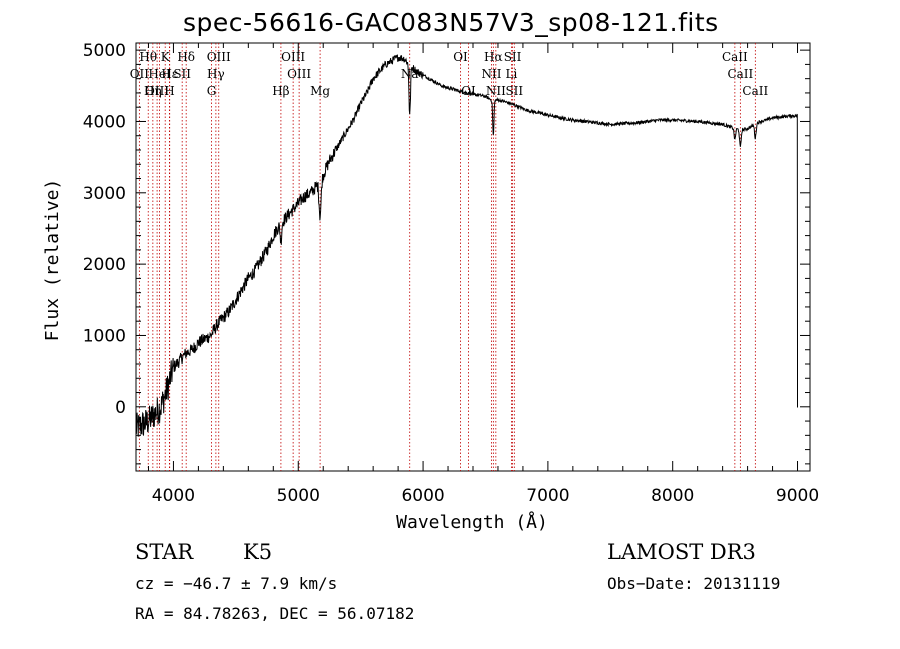 The image size is (900, 649). I want to click on chart-title: spec-56616-GAC083N57V3_sp08-121.fits, so click(451, 22).